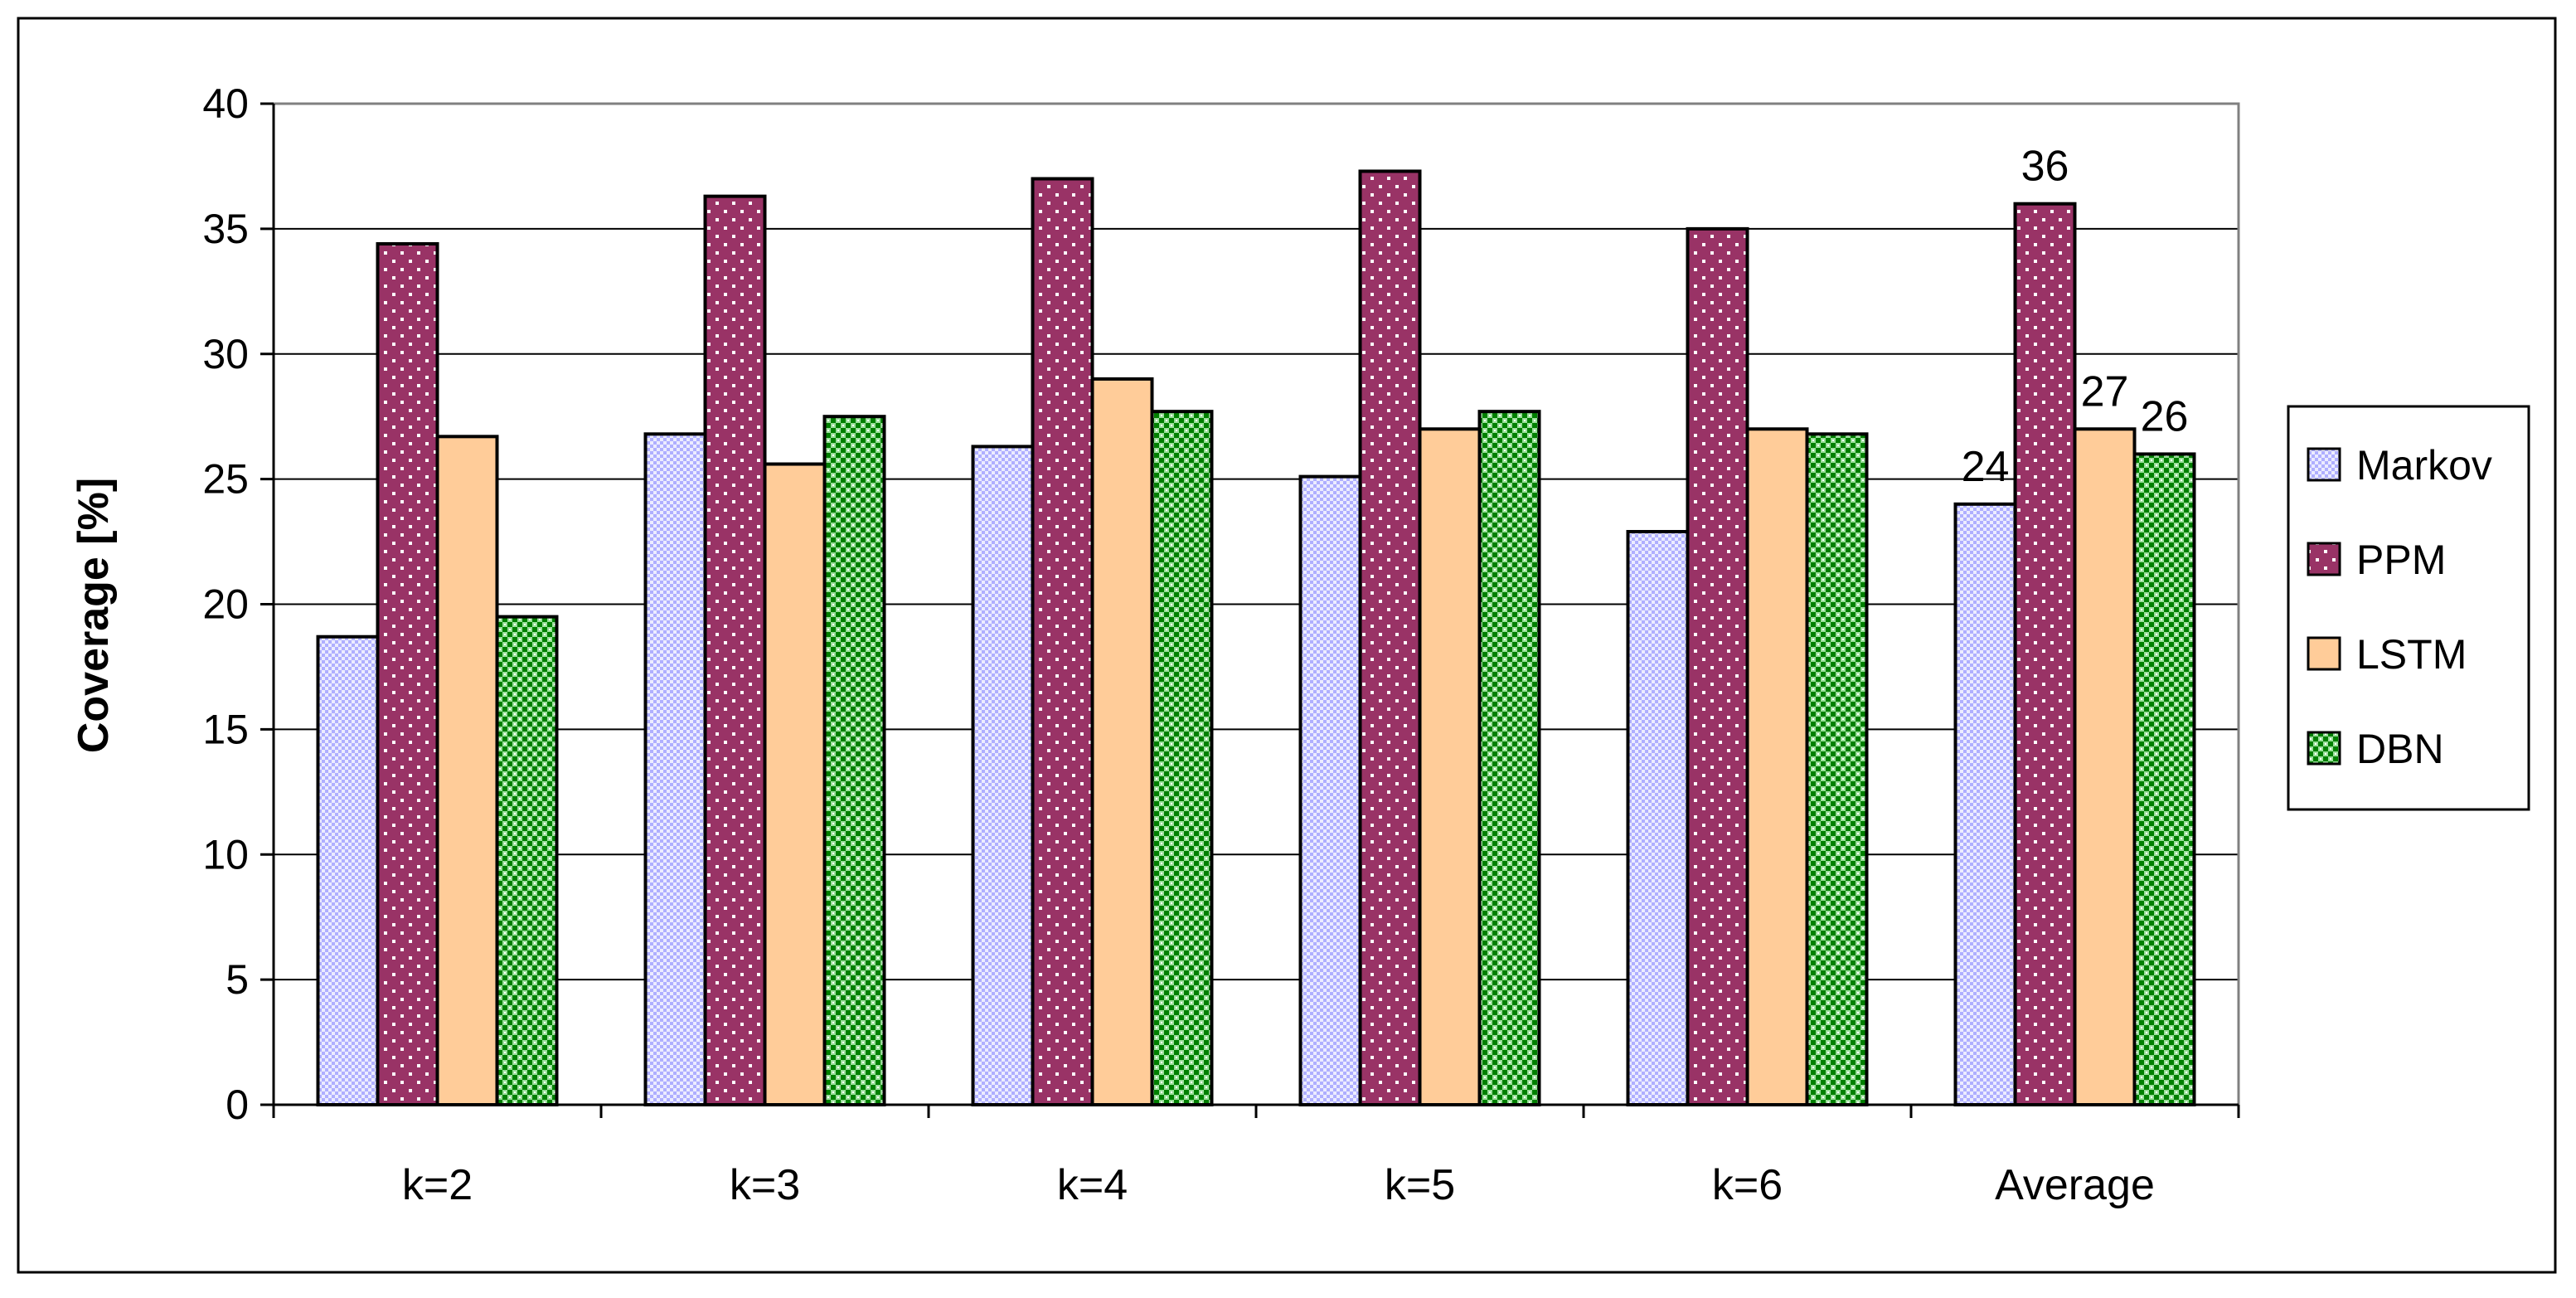 The image size is (2576, 1298). Describe the element at coordinates (2424, 465) in the screenshot. I see `legend-label-markov: Markov` at that location.